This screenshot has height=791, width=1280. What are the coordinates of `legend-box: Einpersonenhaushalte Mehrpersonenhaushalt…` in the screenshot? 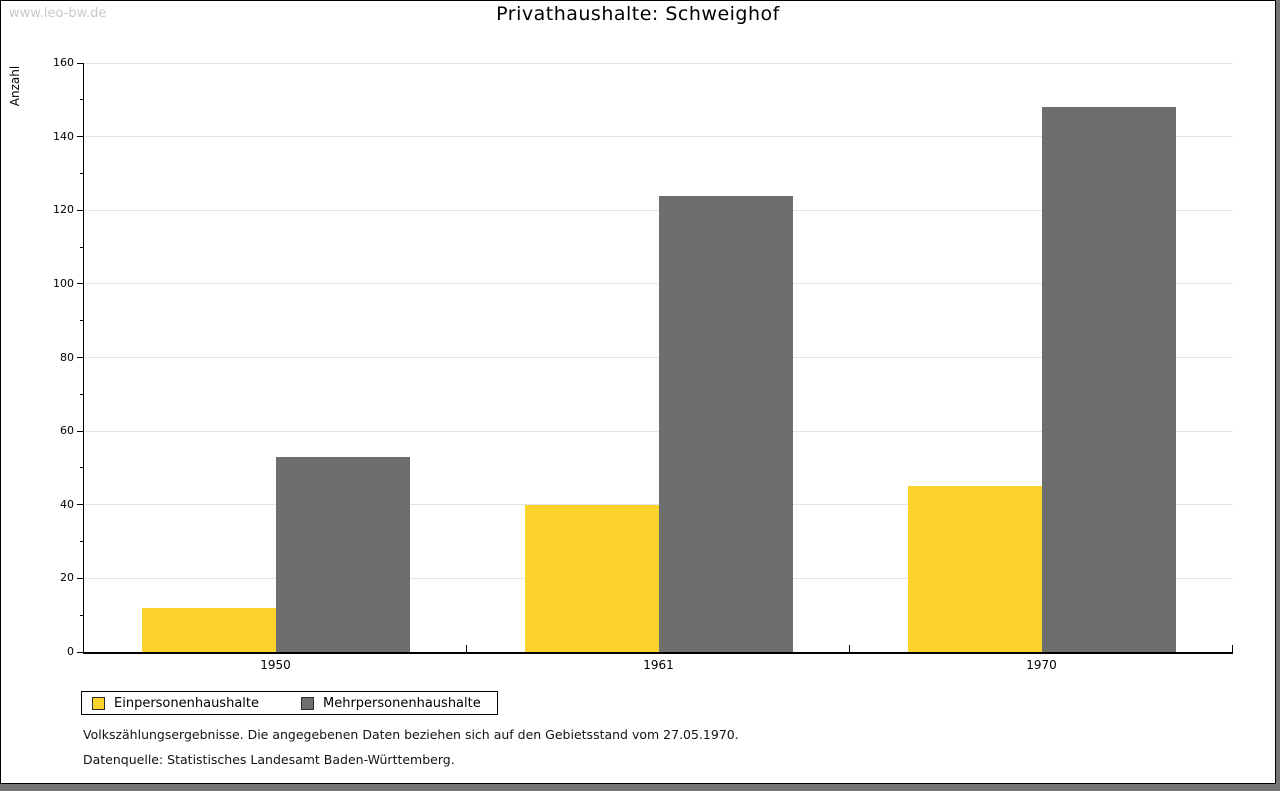 It's located at (289, 703).